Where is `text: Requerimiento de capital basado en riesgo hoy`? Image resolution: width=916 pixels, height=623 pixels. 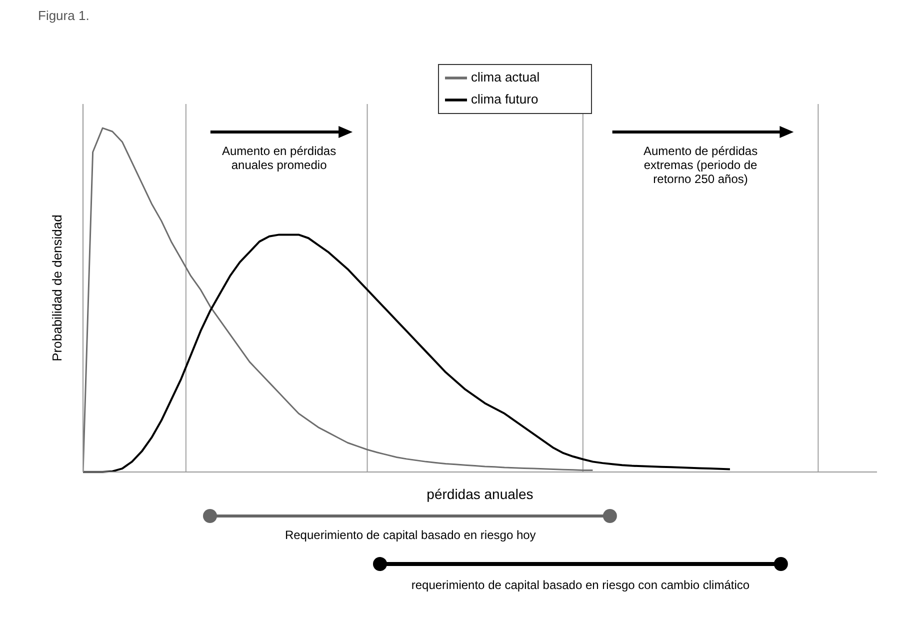 text: Requerimiento de capital basado en riesgo hoy is located at coordinates (410, 535).